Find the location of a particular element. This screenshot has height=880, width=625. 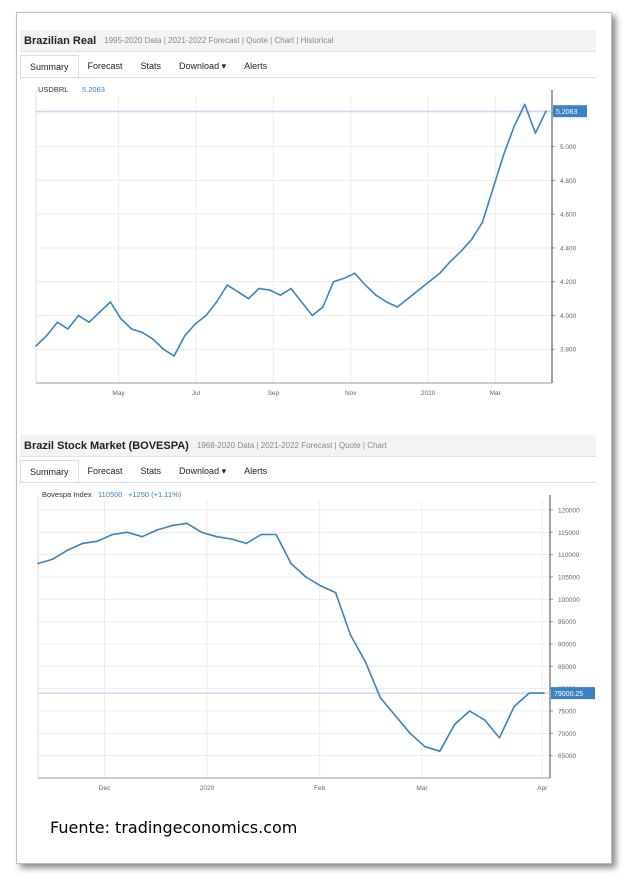

chart-title: Brazil Stock Market (BOVESPA) is located at coordinates (106, 445).